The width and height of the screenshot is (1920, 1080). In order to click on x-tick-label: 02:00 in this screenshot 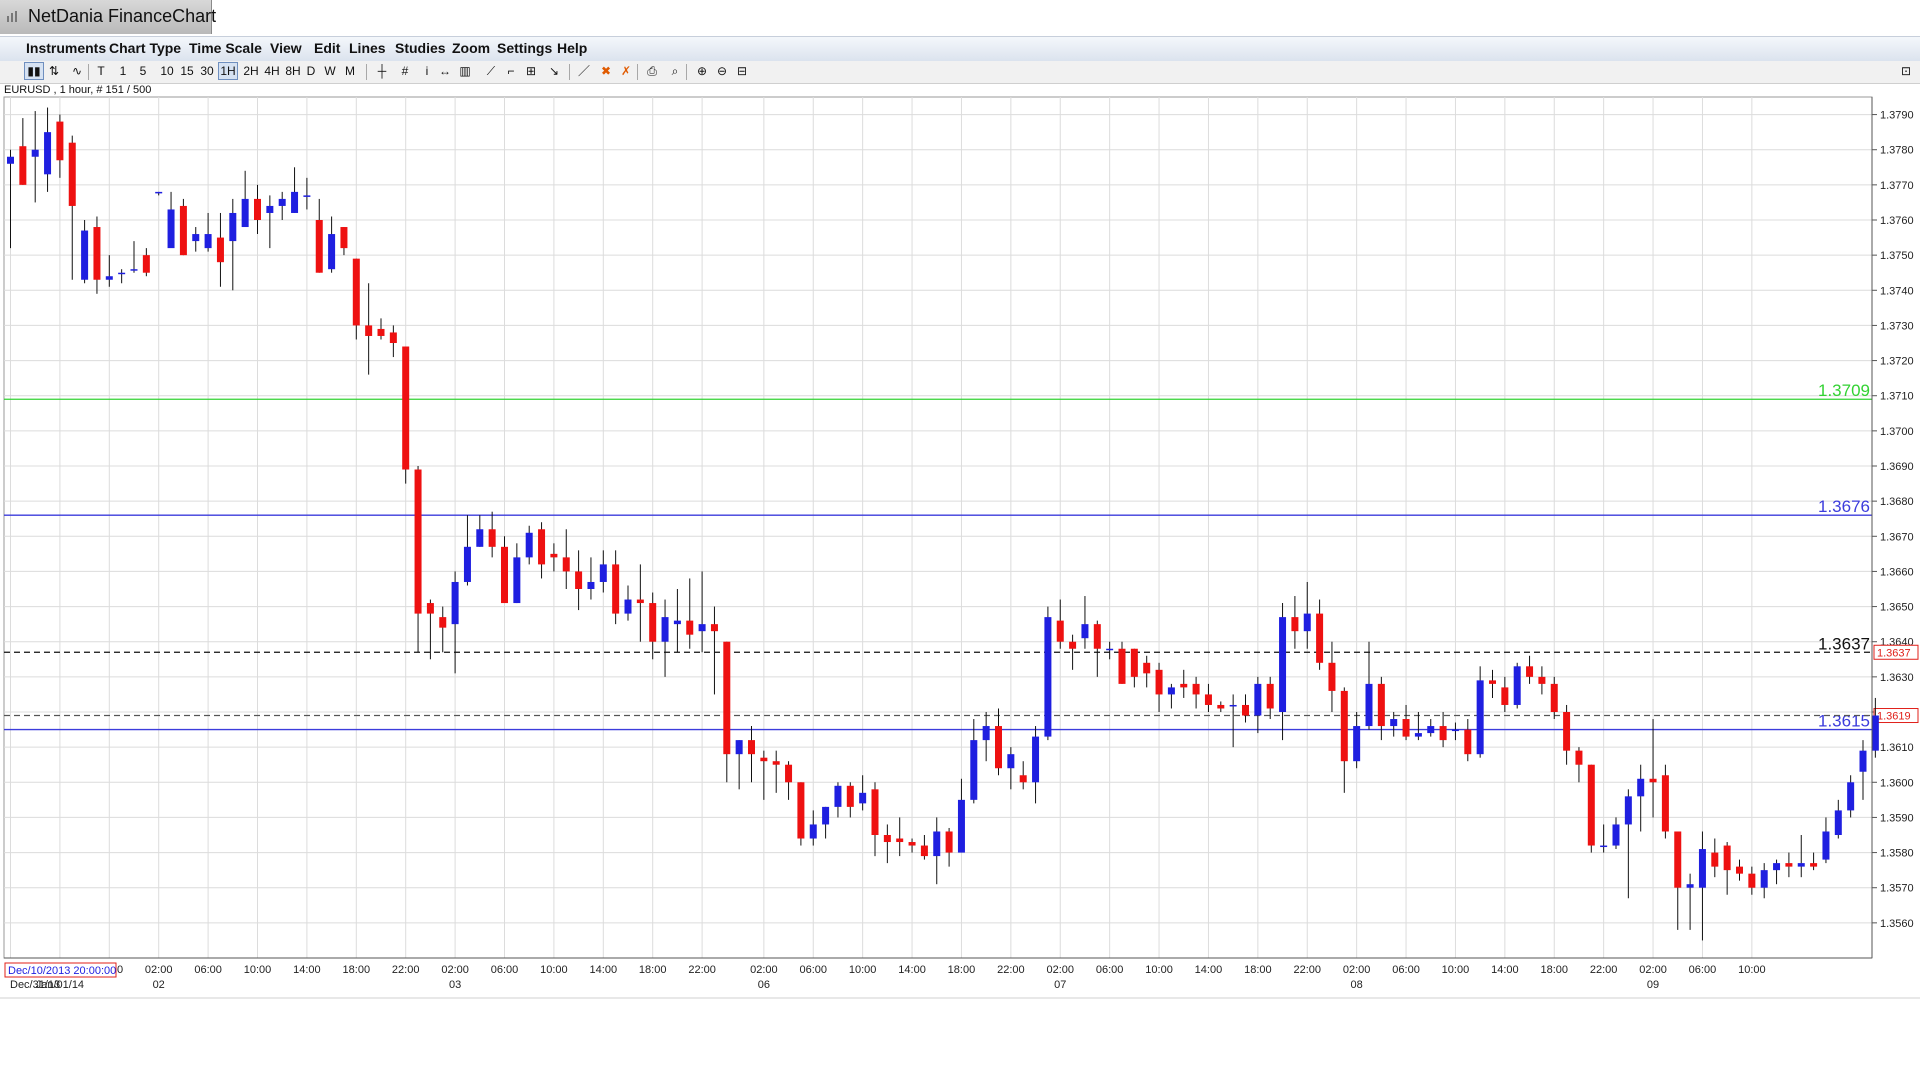, I will do `click(455, 970)`.